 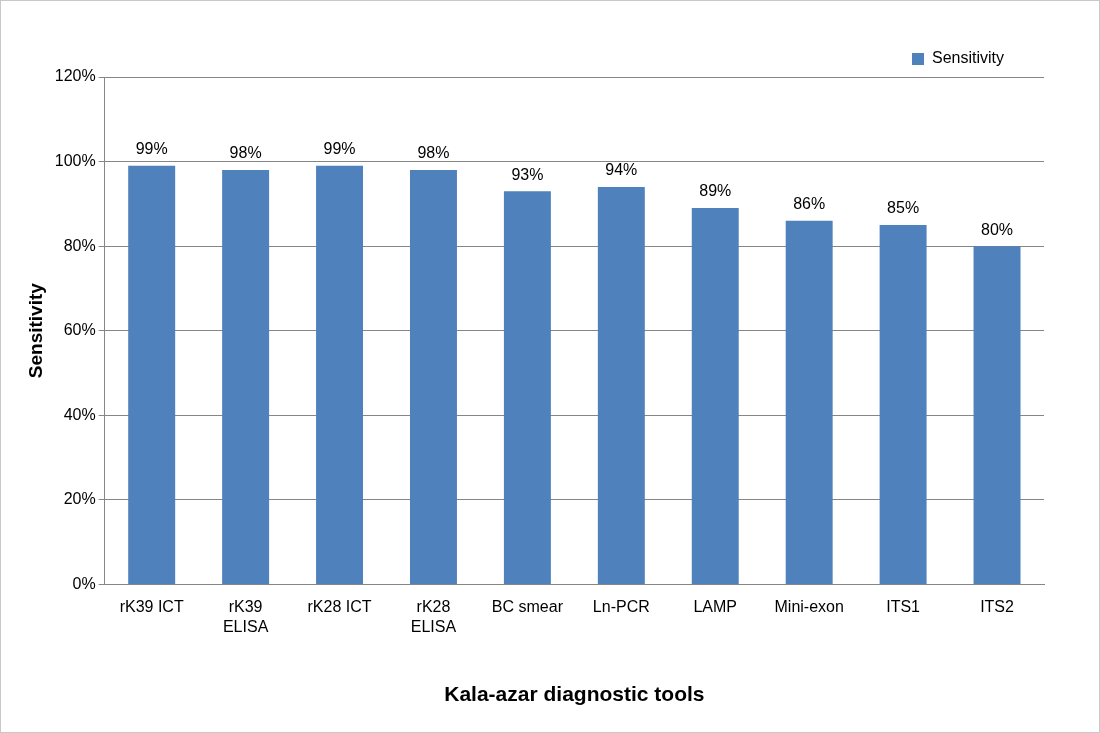 I want to click on y-tick-label: 20%, so click(x=79, y=499).